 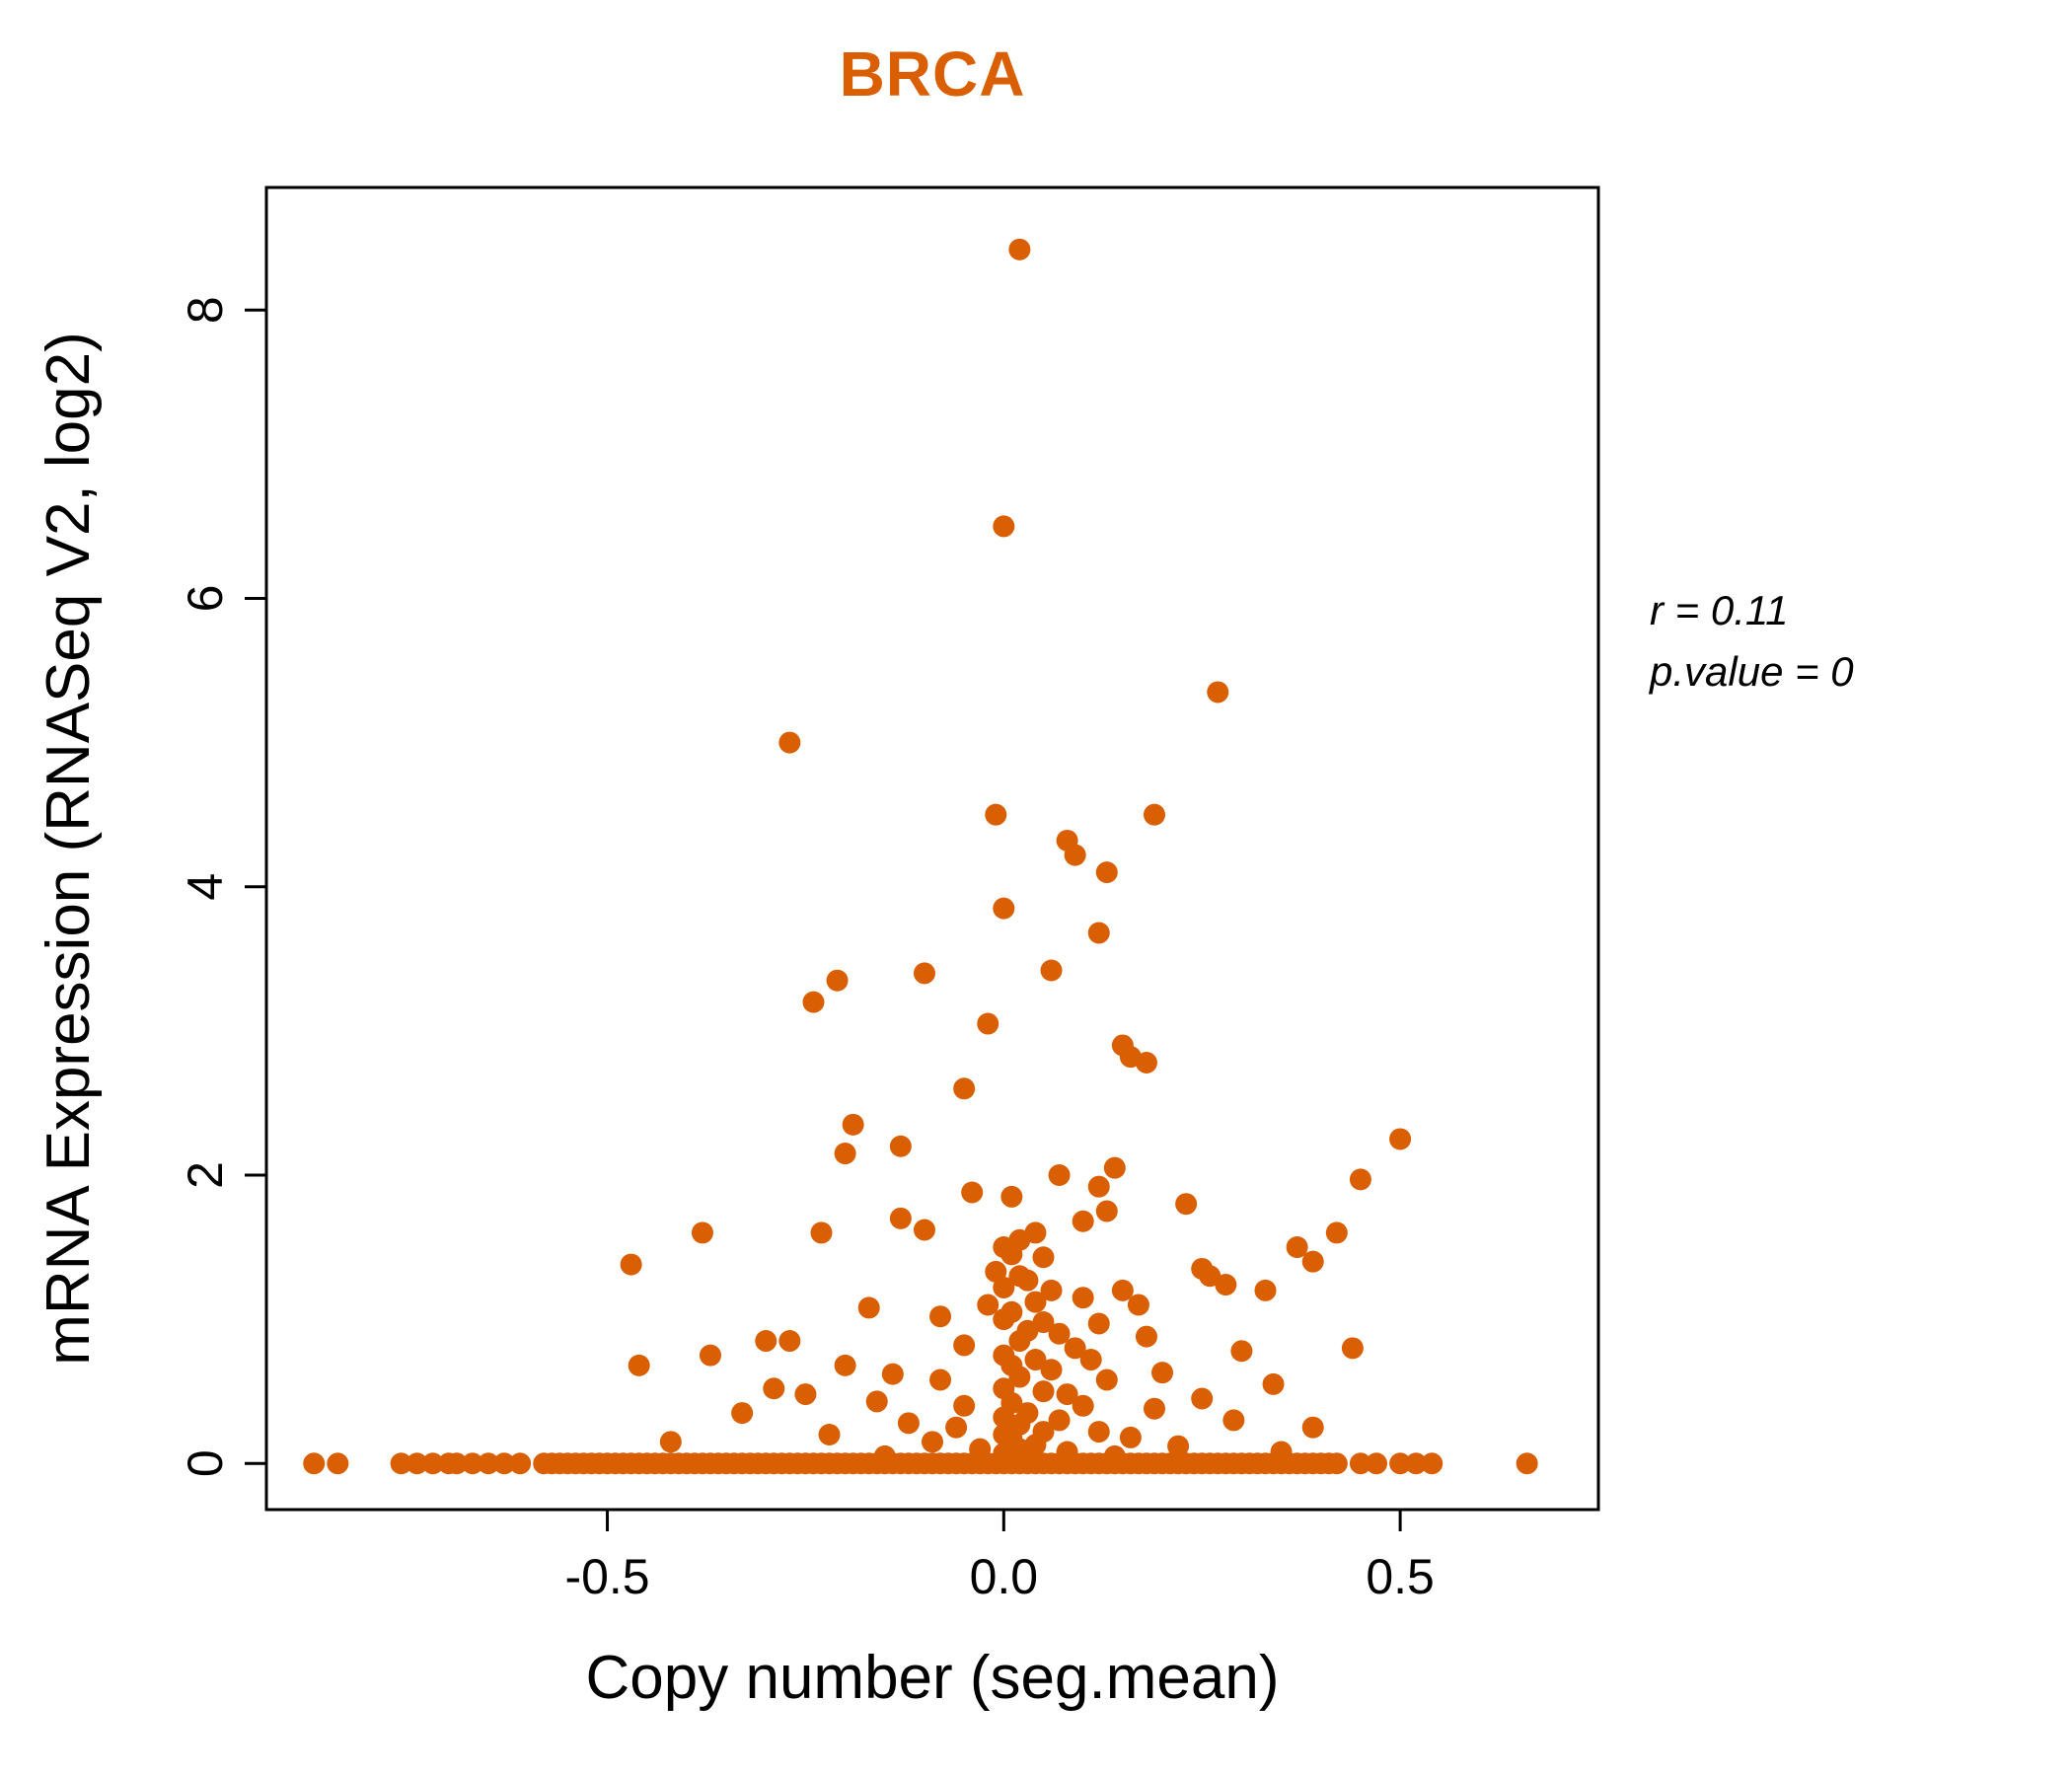 What do you see at coordinates (1752, 642) in the screenshot?
I see `stats-annotation: r = 0.11 p.value = 0` at bounding box center [1752, 642].